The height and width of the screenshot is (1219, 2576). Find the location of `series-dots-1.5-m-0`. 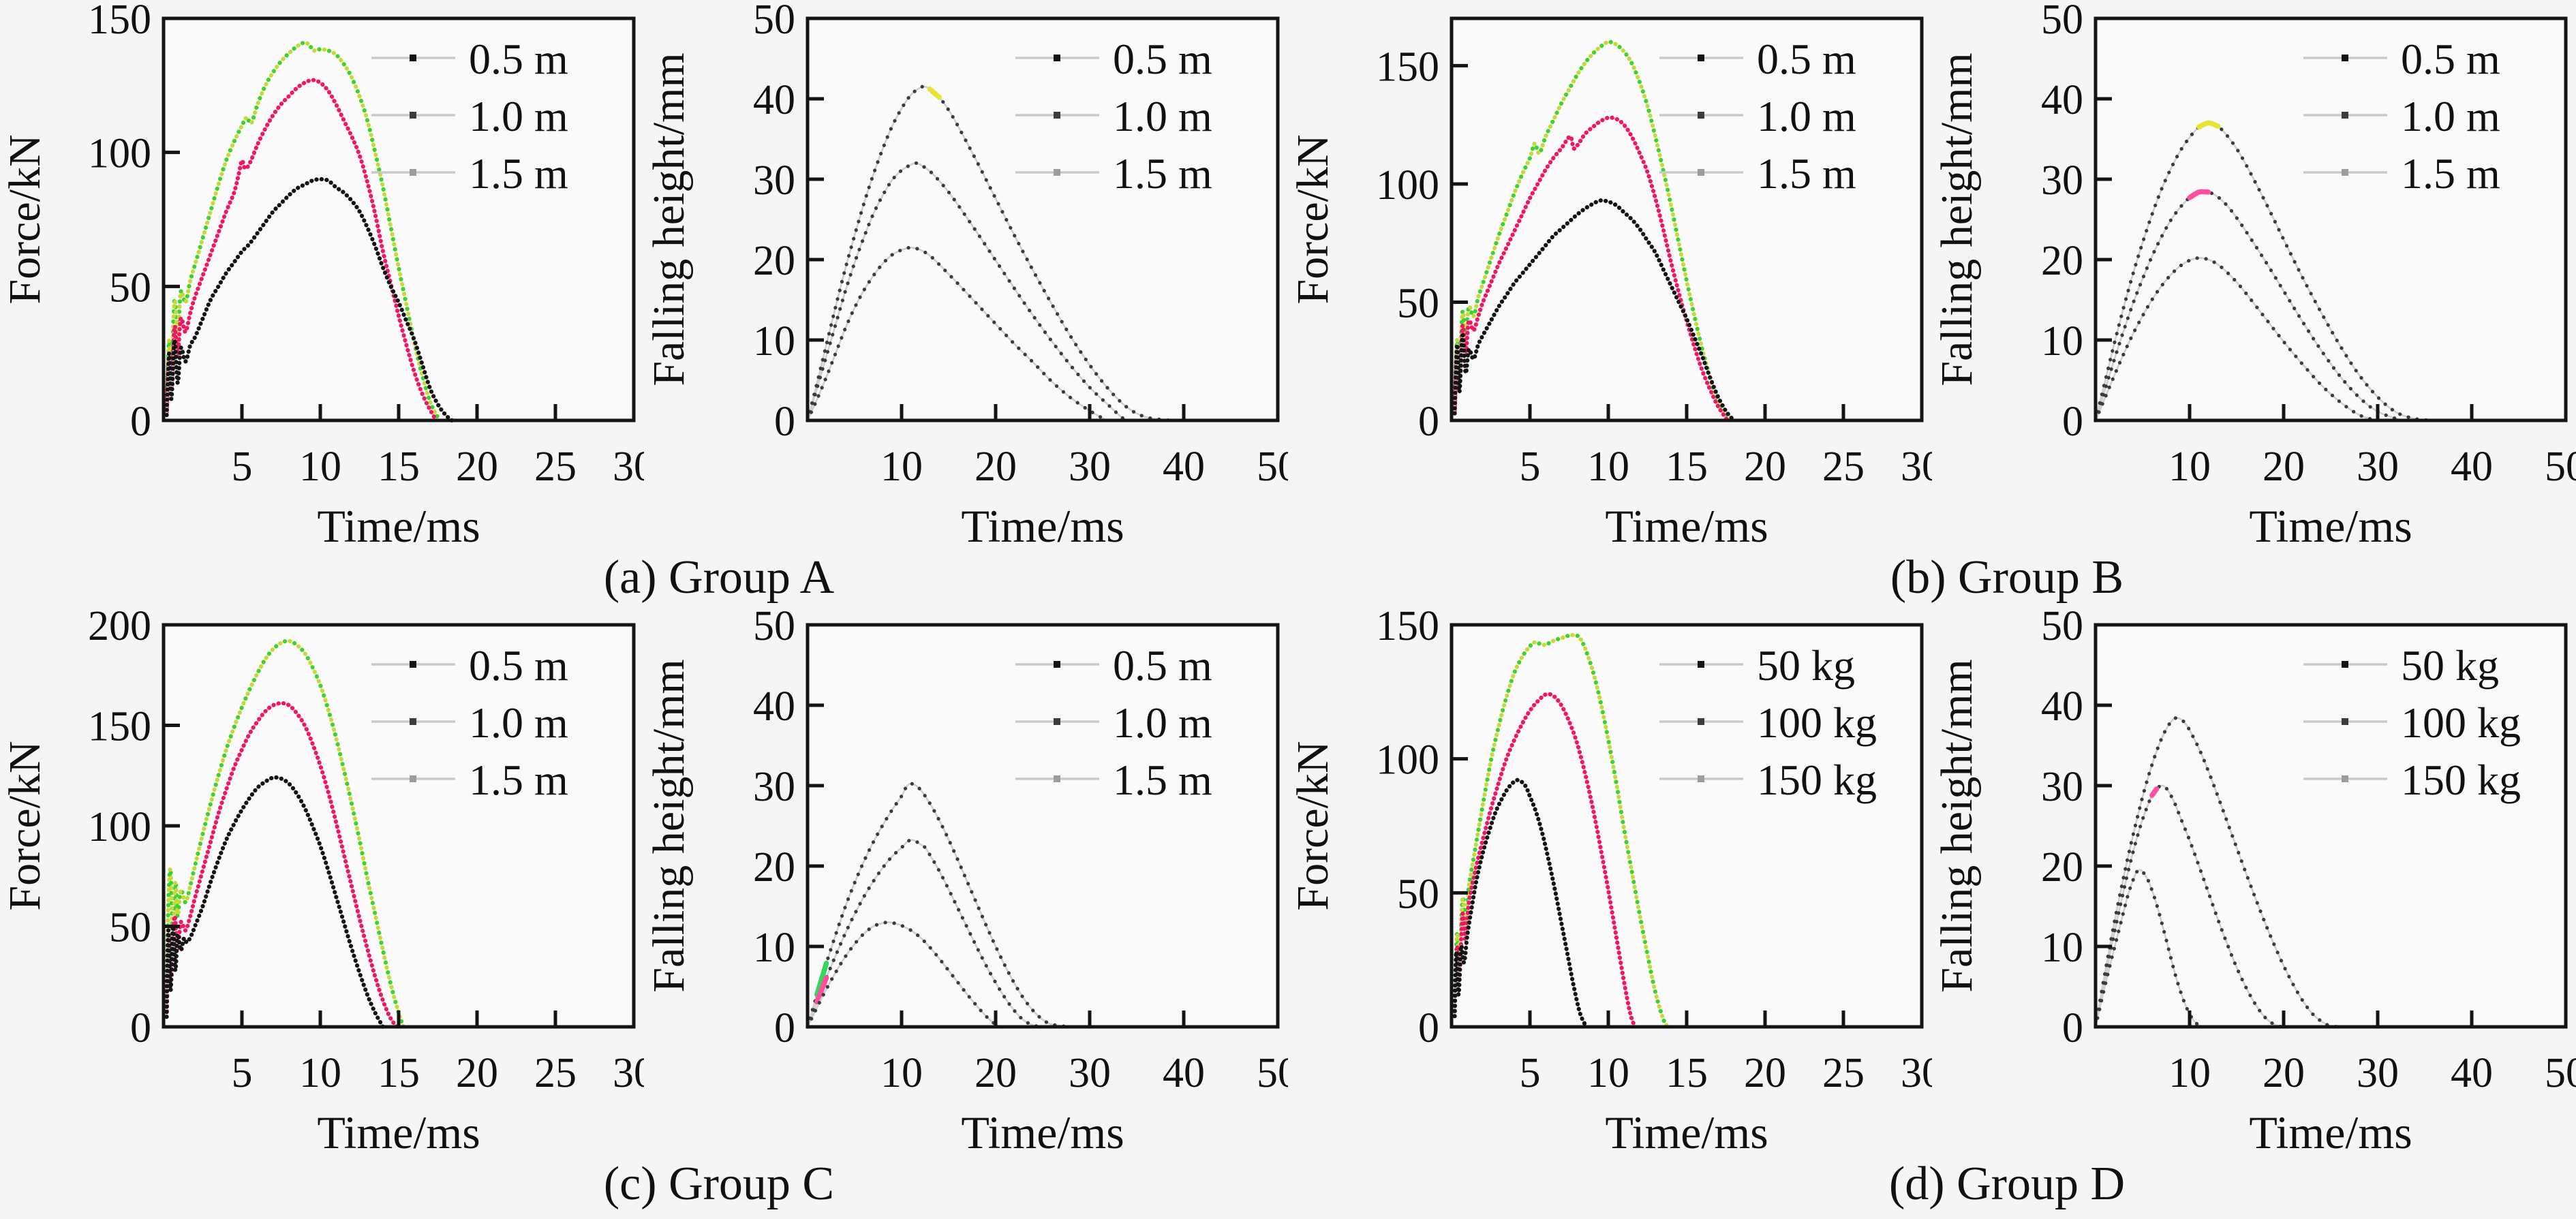

series-dots-1.5-m-0 is located at coordinates (284, 834).